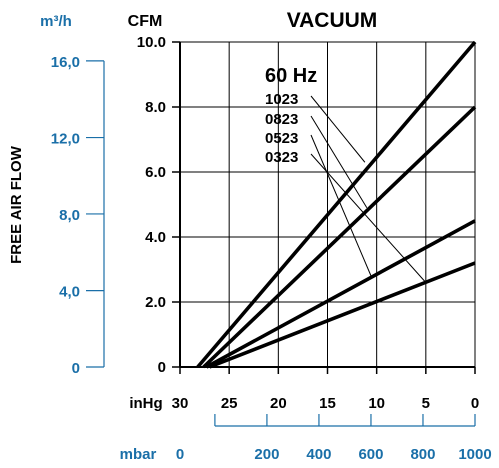 This screenshot has width=499, height=468. What do you see at coordinates (281, 157) in the screenshot?
I see `series-label-0323: 0323` at bounding box center [281, 157].